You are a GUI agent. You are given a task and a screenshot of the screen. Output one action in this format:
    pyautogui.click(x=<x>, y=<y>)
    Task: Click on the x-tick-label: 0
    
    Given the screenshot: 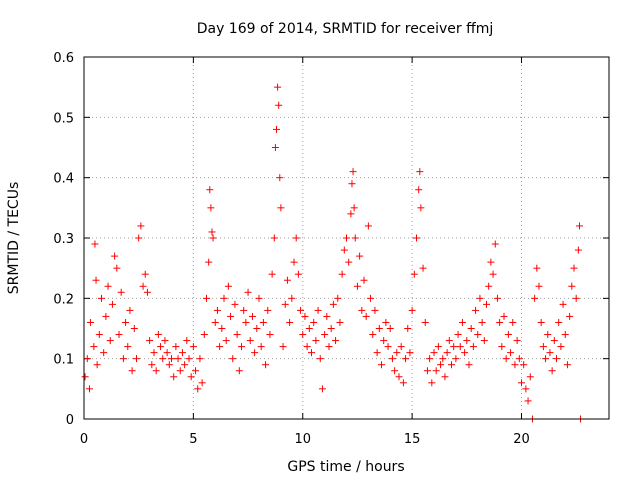 What is the action you would take?
    pyautogui.click(x=84, y=439)
    